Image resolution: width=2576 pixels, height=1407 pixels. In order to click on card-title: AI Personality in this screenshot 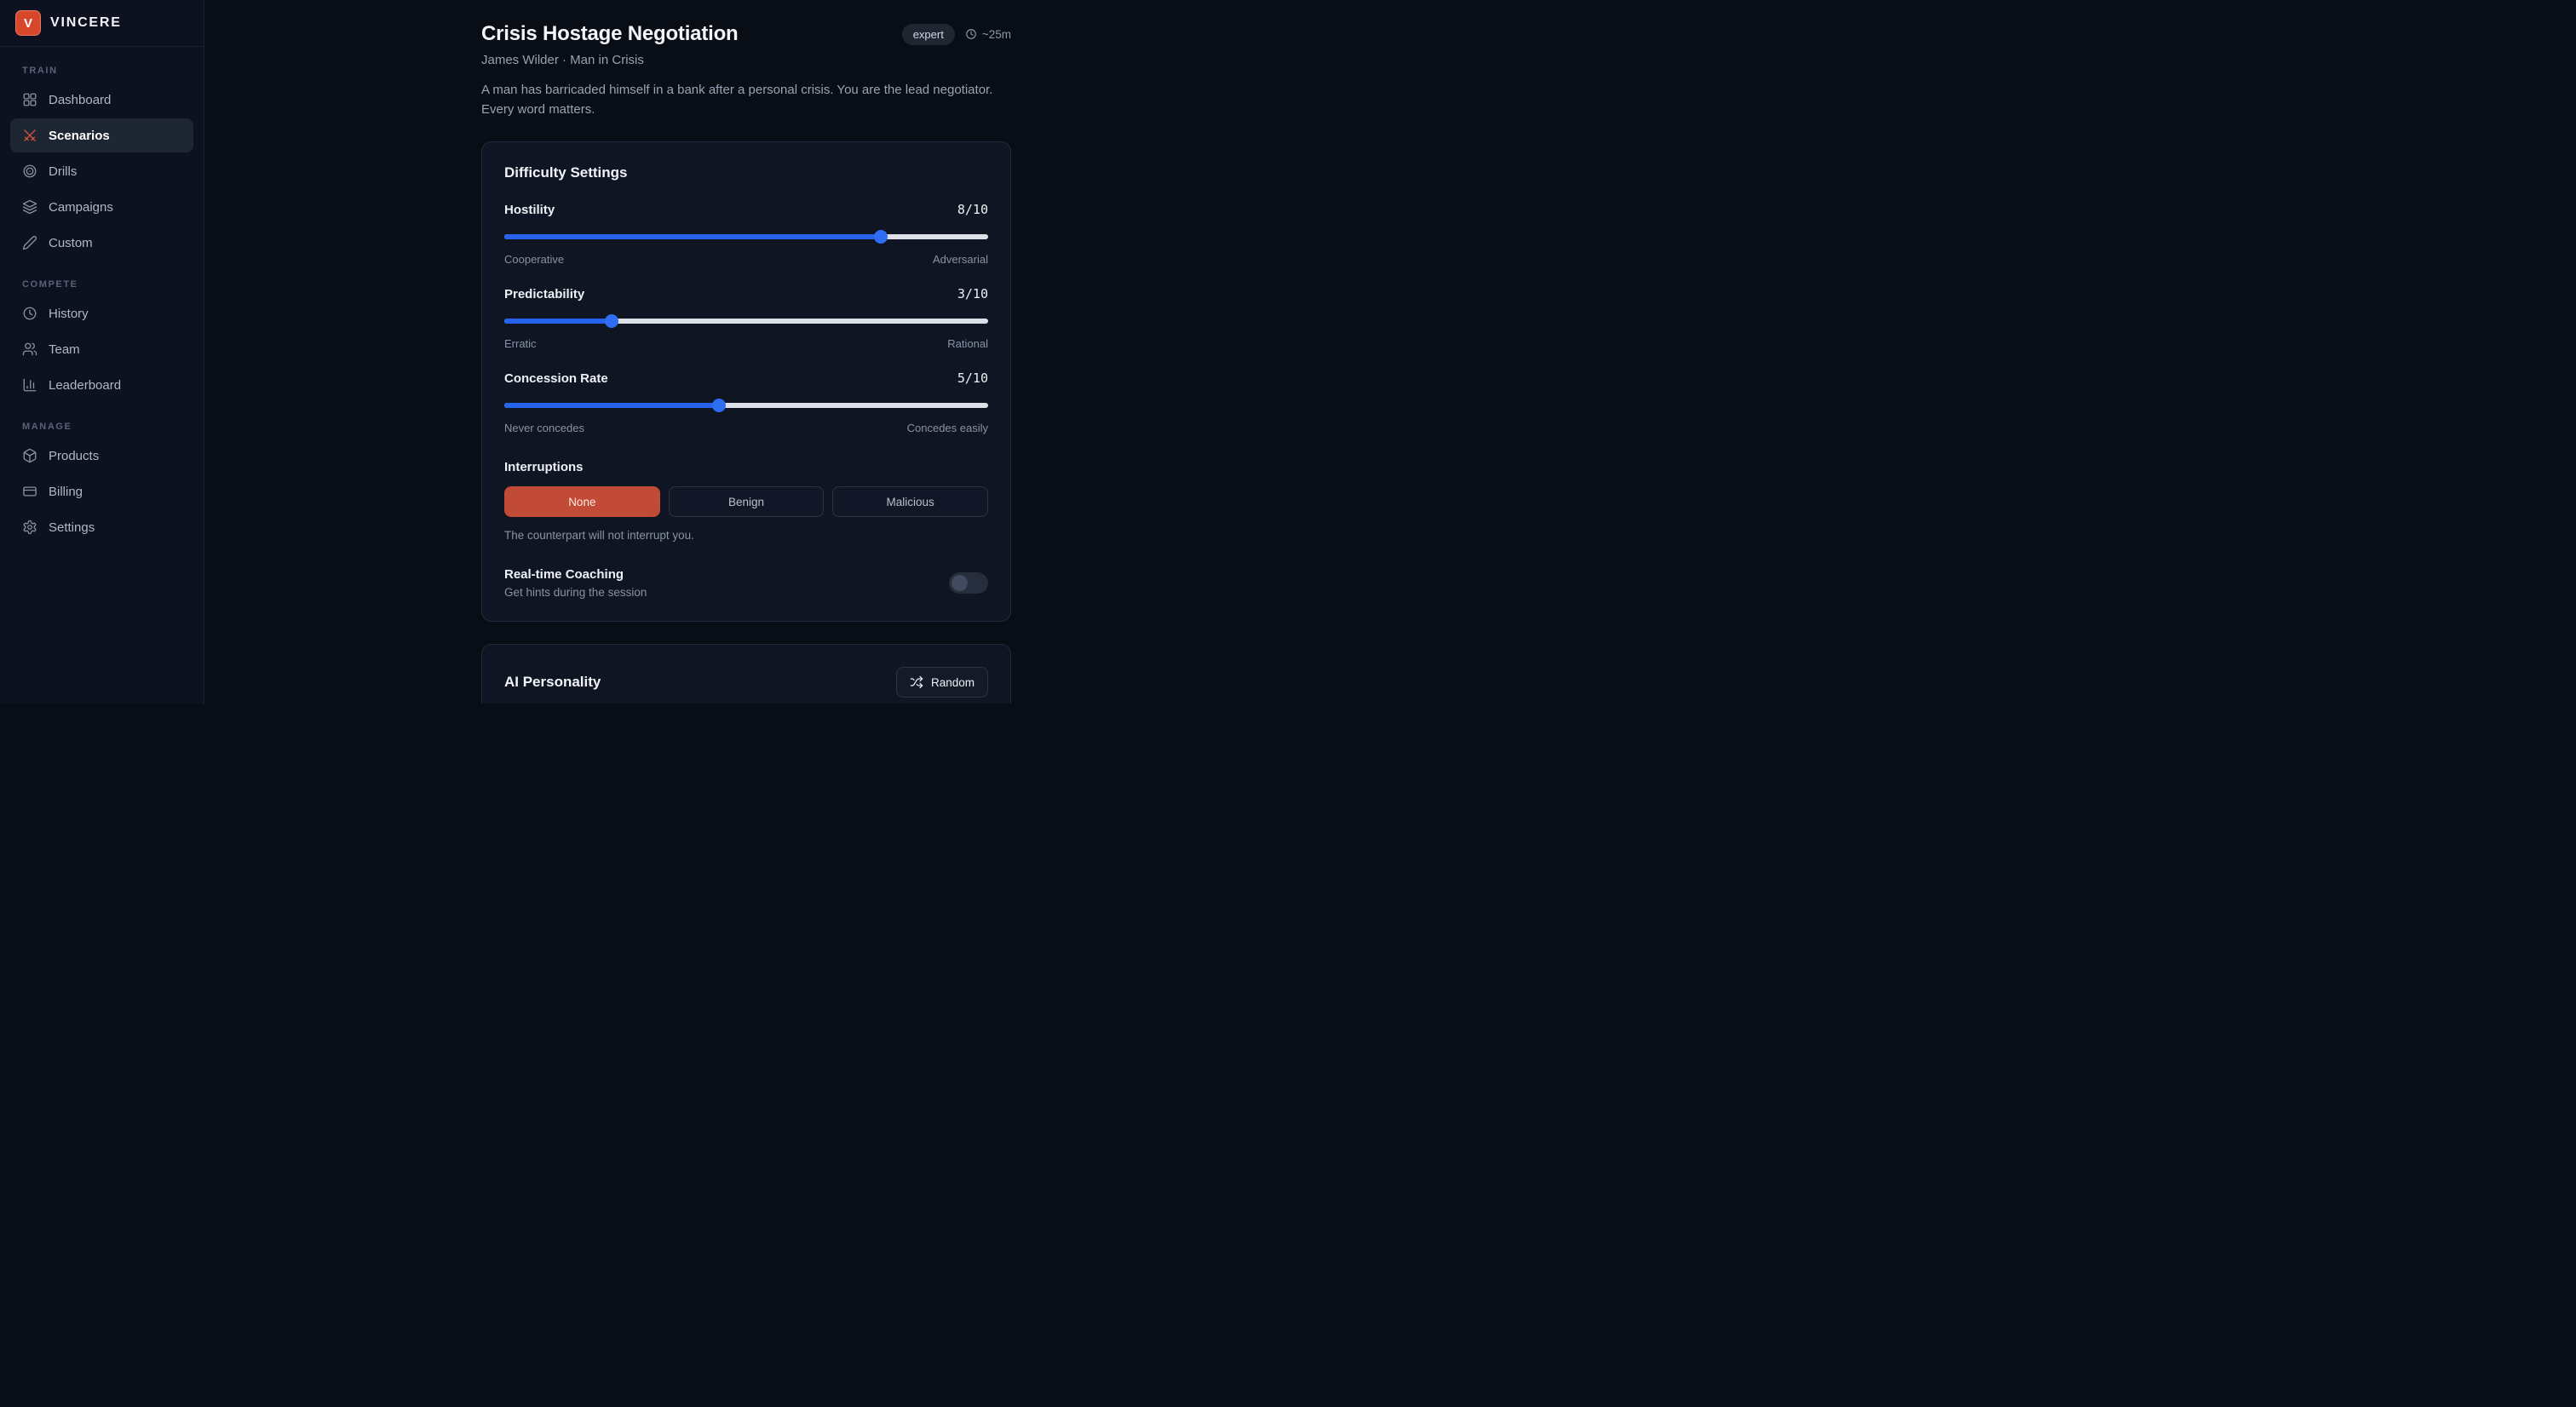, I will do `click(553, 682)`.